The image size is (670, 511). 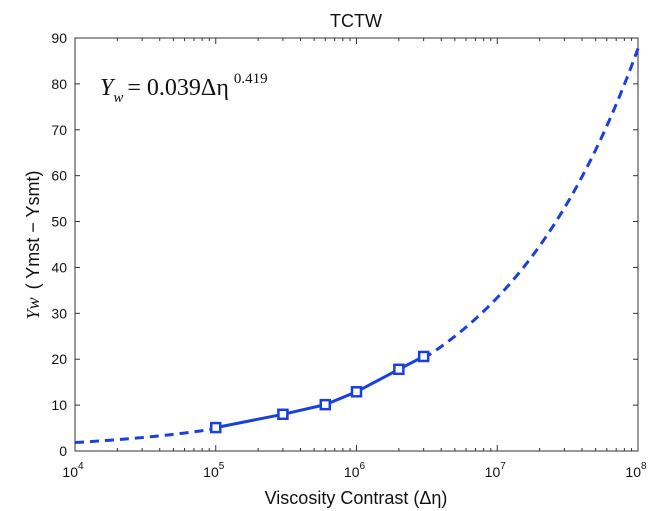 What do you see at coordinates (59, 359) in the screenshot?
I see `y-tick-label: 20` at bounding box center [59, 359].